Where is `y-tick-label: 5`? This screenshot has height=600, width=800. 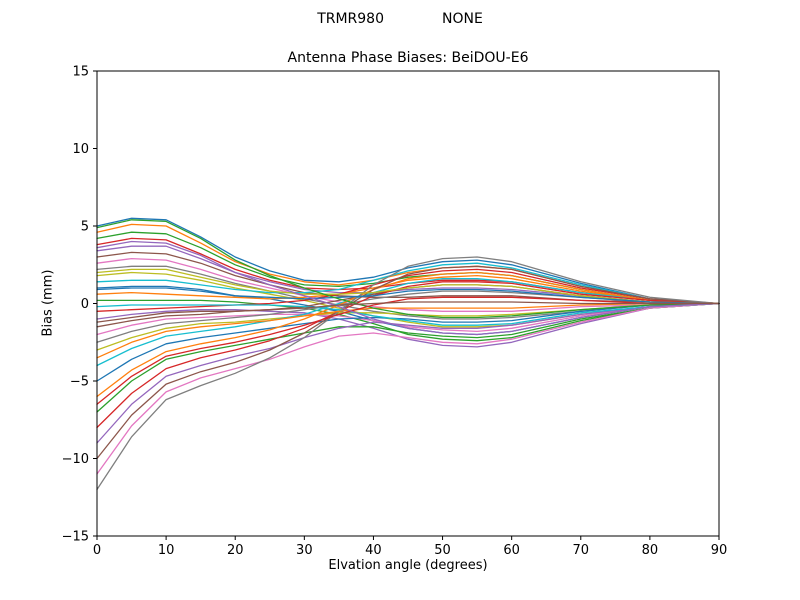
y-tick-label: 5 is located at coordinates (85, 227).